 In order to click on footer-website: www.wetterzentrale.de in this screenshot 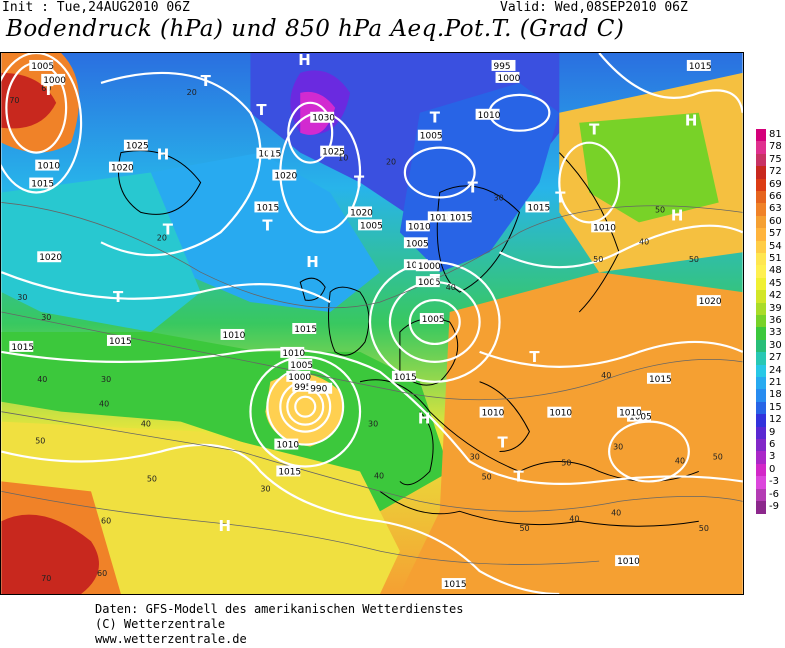, I will do `click(171, 639)`.